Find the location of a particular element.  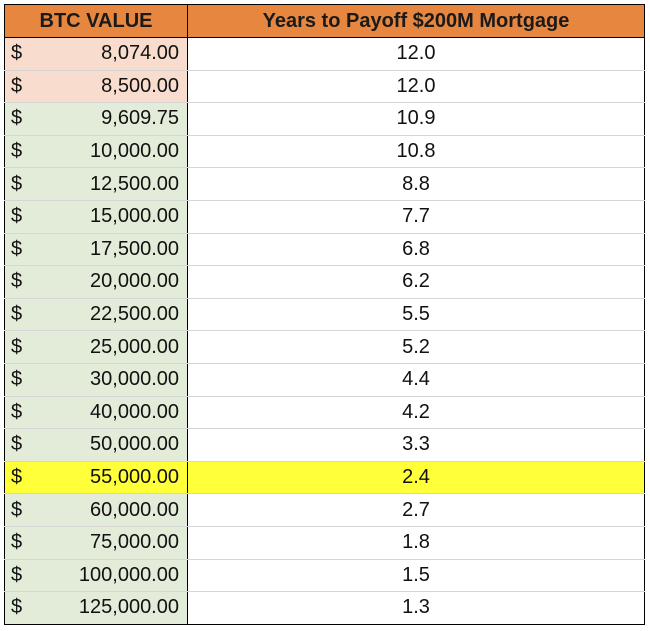

table-row: $15,000.00 7.7 is located at coordinates (324, 217).